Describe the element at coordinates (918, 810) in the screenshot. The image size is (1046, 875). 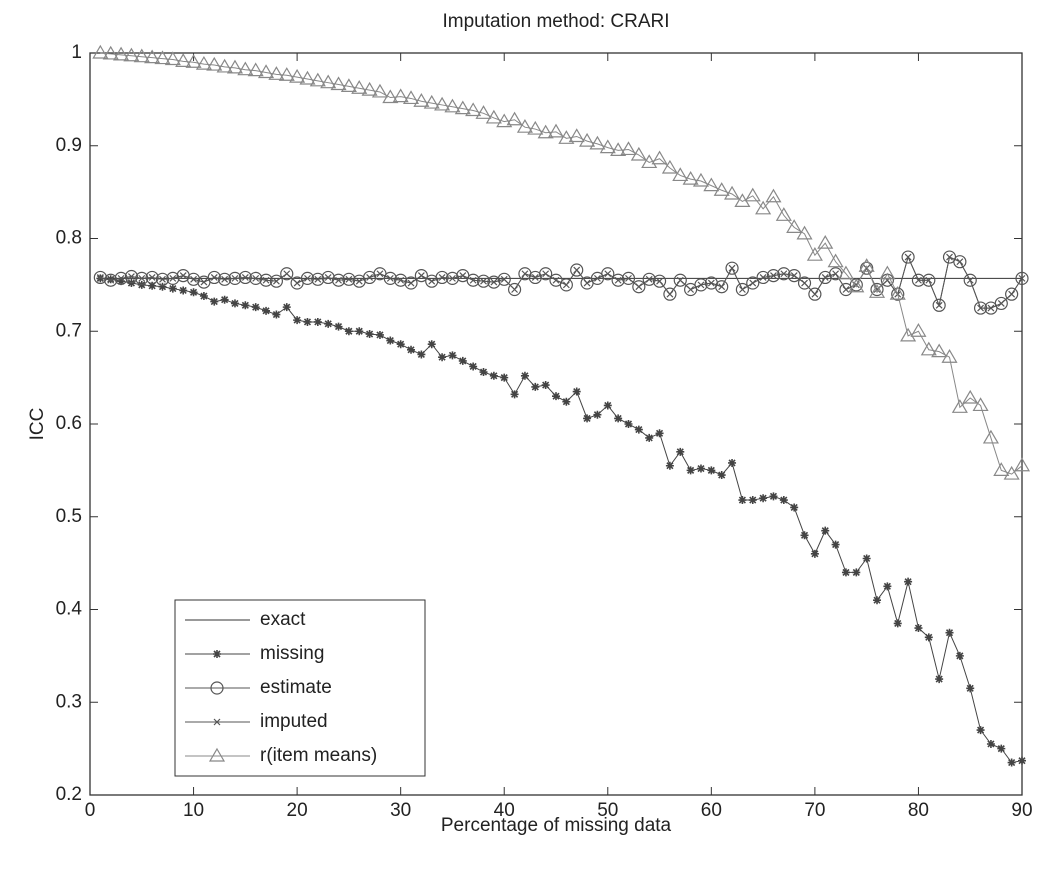
I see `x-tick-label: 80` at that location.